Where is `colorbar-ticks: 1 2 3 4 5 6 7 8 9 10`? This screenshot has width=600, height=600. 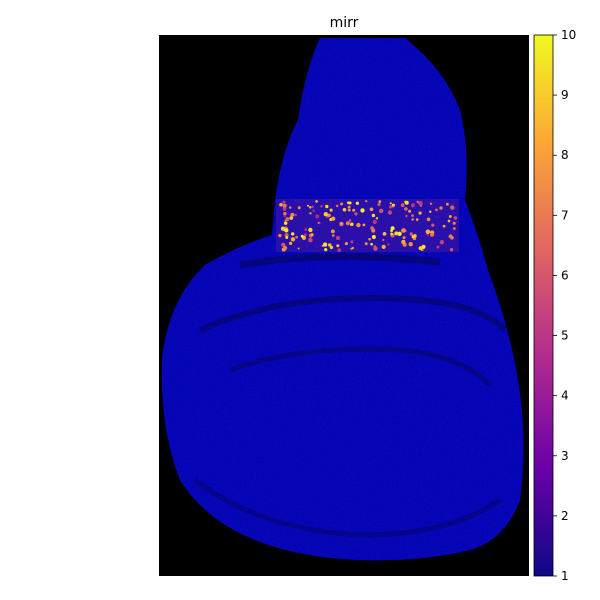
colorbar-ticks: 1 2 3 4 5 6 7 8 9 10 is located at coordinates (564, 305).